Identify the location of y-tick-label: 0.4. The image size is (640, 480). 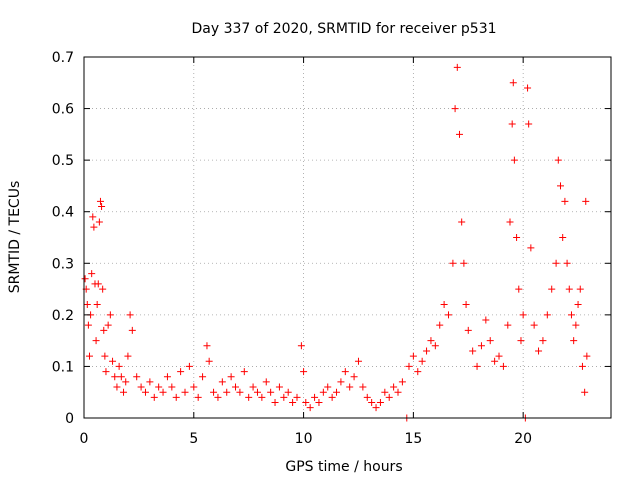
(63, 213).